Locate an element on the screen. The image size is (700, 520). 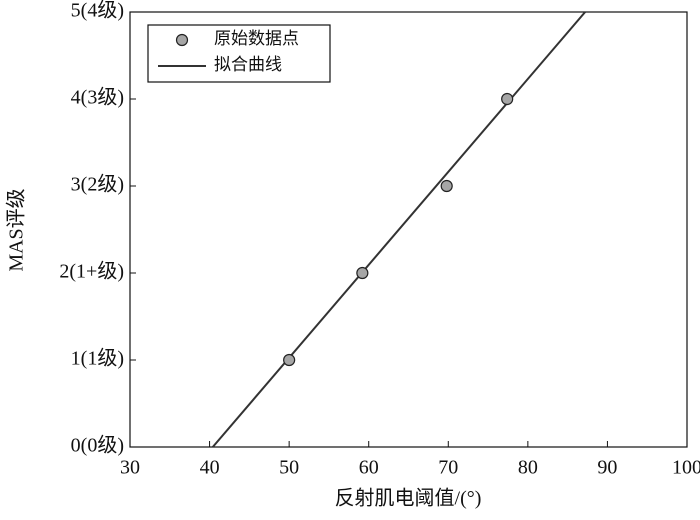
y-tick-label: 4(3级) is located at coordinates (97, 97).